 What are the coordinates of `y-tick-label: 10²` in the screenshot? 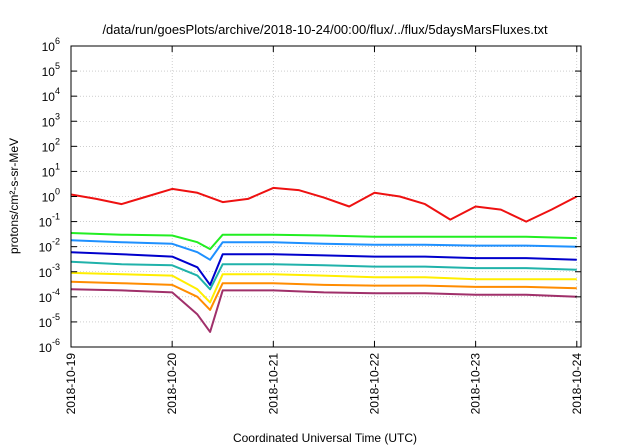 It's located at (51, 145).